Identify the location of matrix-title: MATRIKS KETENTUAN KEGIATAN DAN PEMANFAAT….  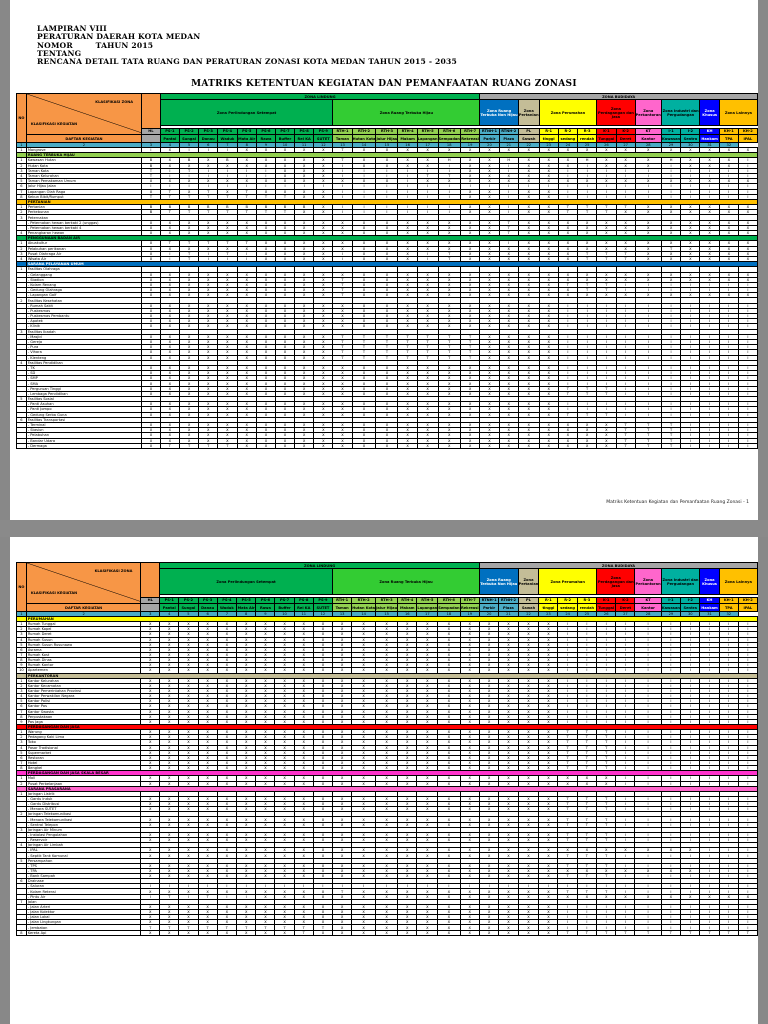
(384, 84).